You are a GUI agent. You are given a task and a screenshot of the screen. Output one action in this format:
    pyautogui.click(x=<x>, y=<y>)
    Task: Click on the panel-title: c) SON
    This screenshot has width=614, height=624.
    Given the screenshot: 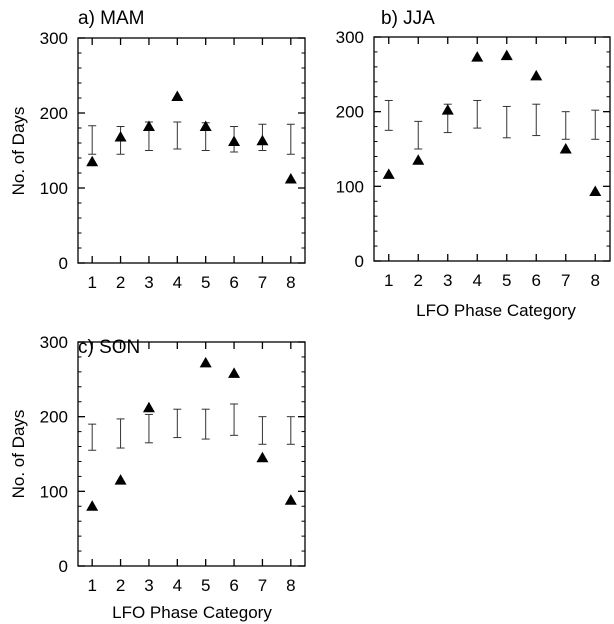 What is the action you would take?
    pyautogui.click(x=109, y=347)
    